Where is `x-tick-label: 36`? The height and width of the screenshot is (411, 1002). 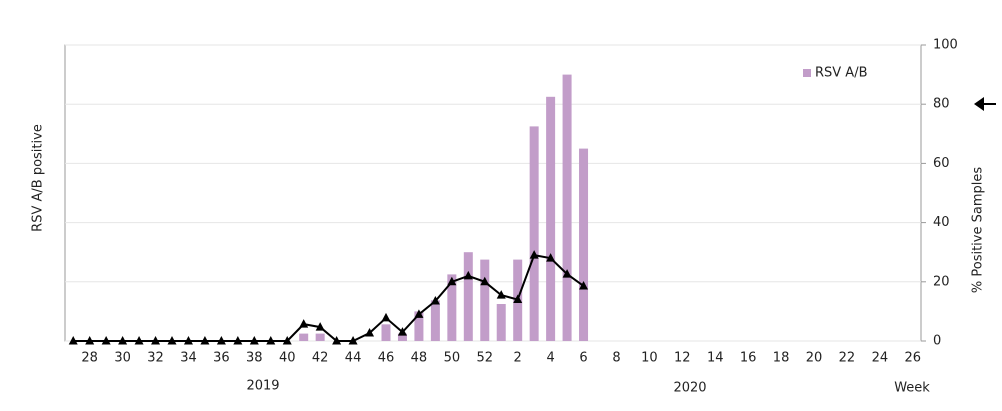
x-tick-label: 36 is located at coordinates (221, 358).